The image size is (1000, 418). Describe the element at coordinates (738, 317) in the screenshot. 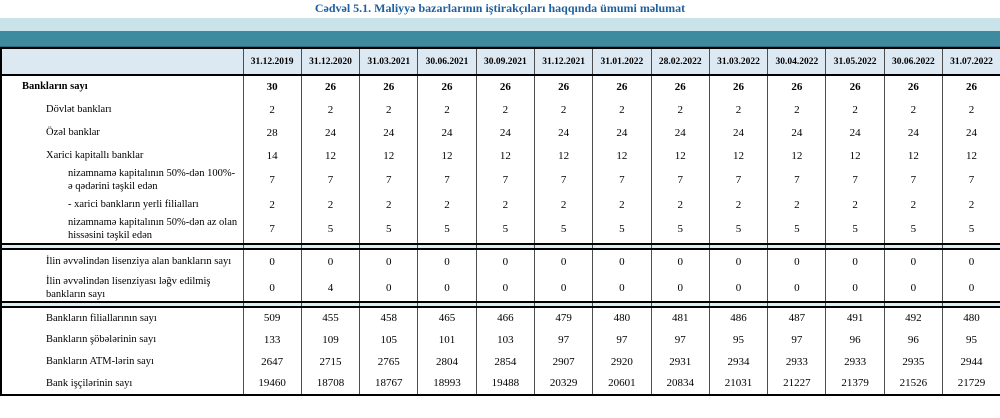

I see `value-cell: 486` at that location.